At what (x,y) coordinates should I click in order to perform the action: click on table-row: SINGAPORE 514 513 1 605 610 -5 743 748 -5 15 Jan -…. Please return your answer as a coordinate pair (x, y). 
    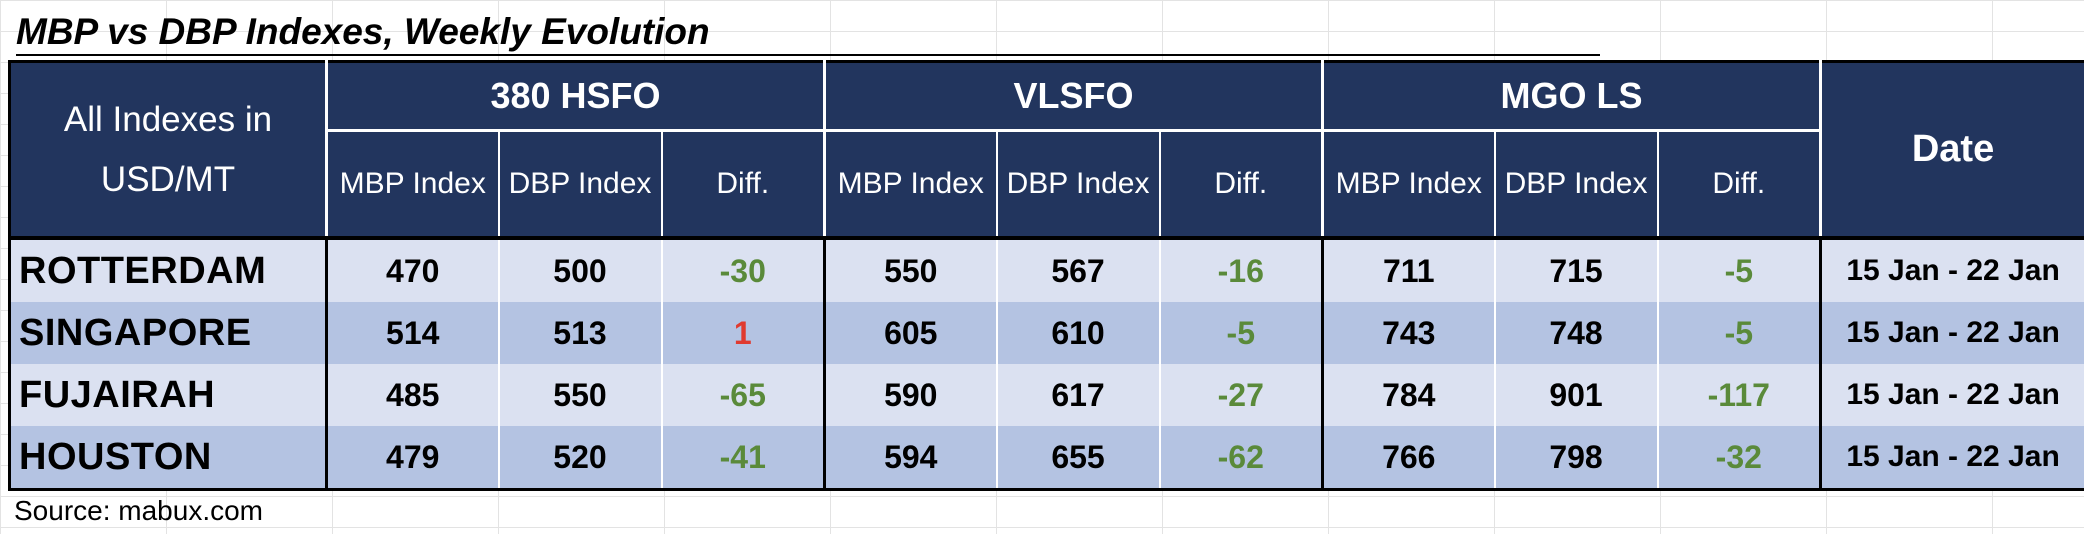
    Looking at the image, I should click on (1046, 333).